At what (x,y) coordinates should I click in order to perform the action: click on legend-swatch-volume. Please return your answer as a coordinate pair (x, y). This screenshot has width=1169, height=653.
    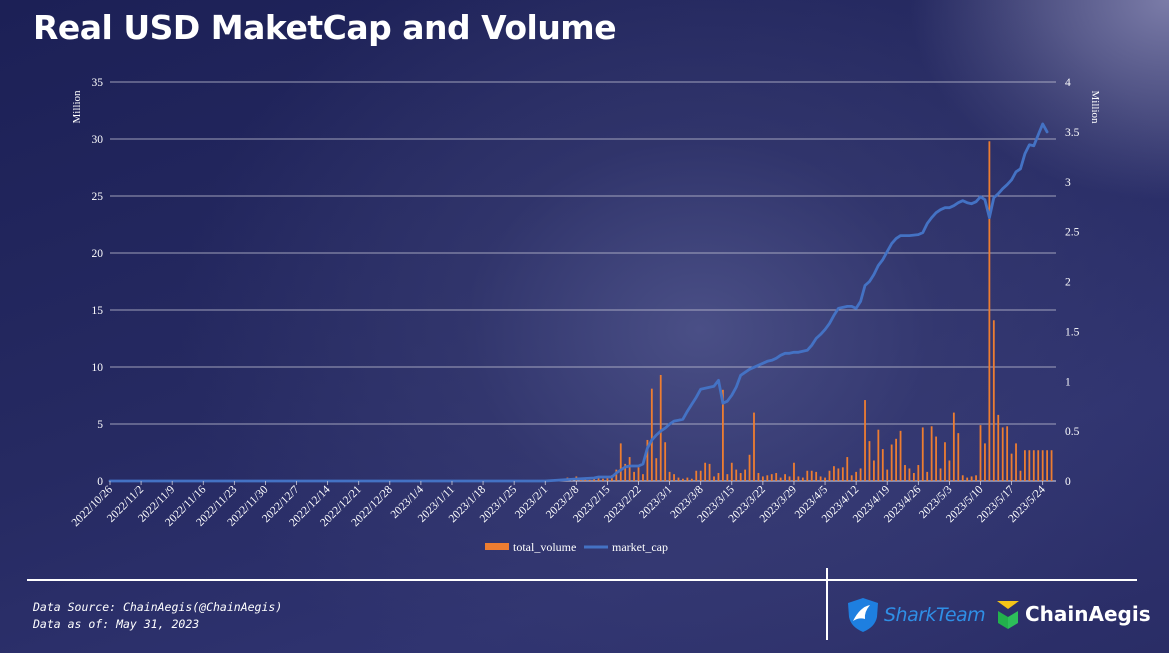
    Looking at the image, I should click on (497, 546).